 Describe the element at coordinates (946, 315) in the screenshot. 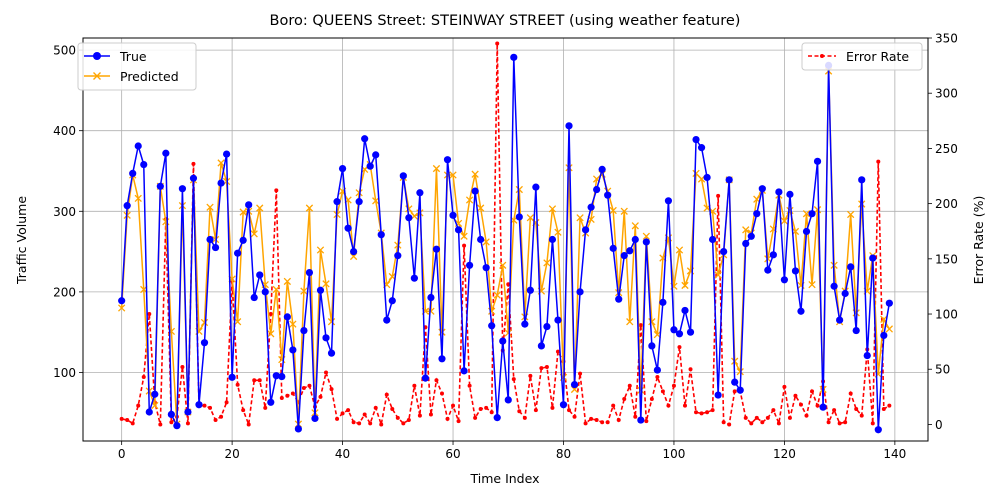

I see `y2-tick-label: 100` at that location.